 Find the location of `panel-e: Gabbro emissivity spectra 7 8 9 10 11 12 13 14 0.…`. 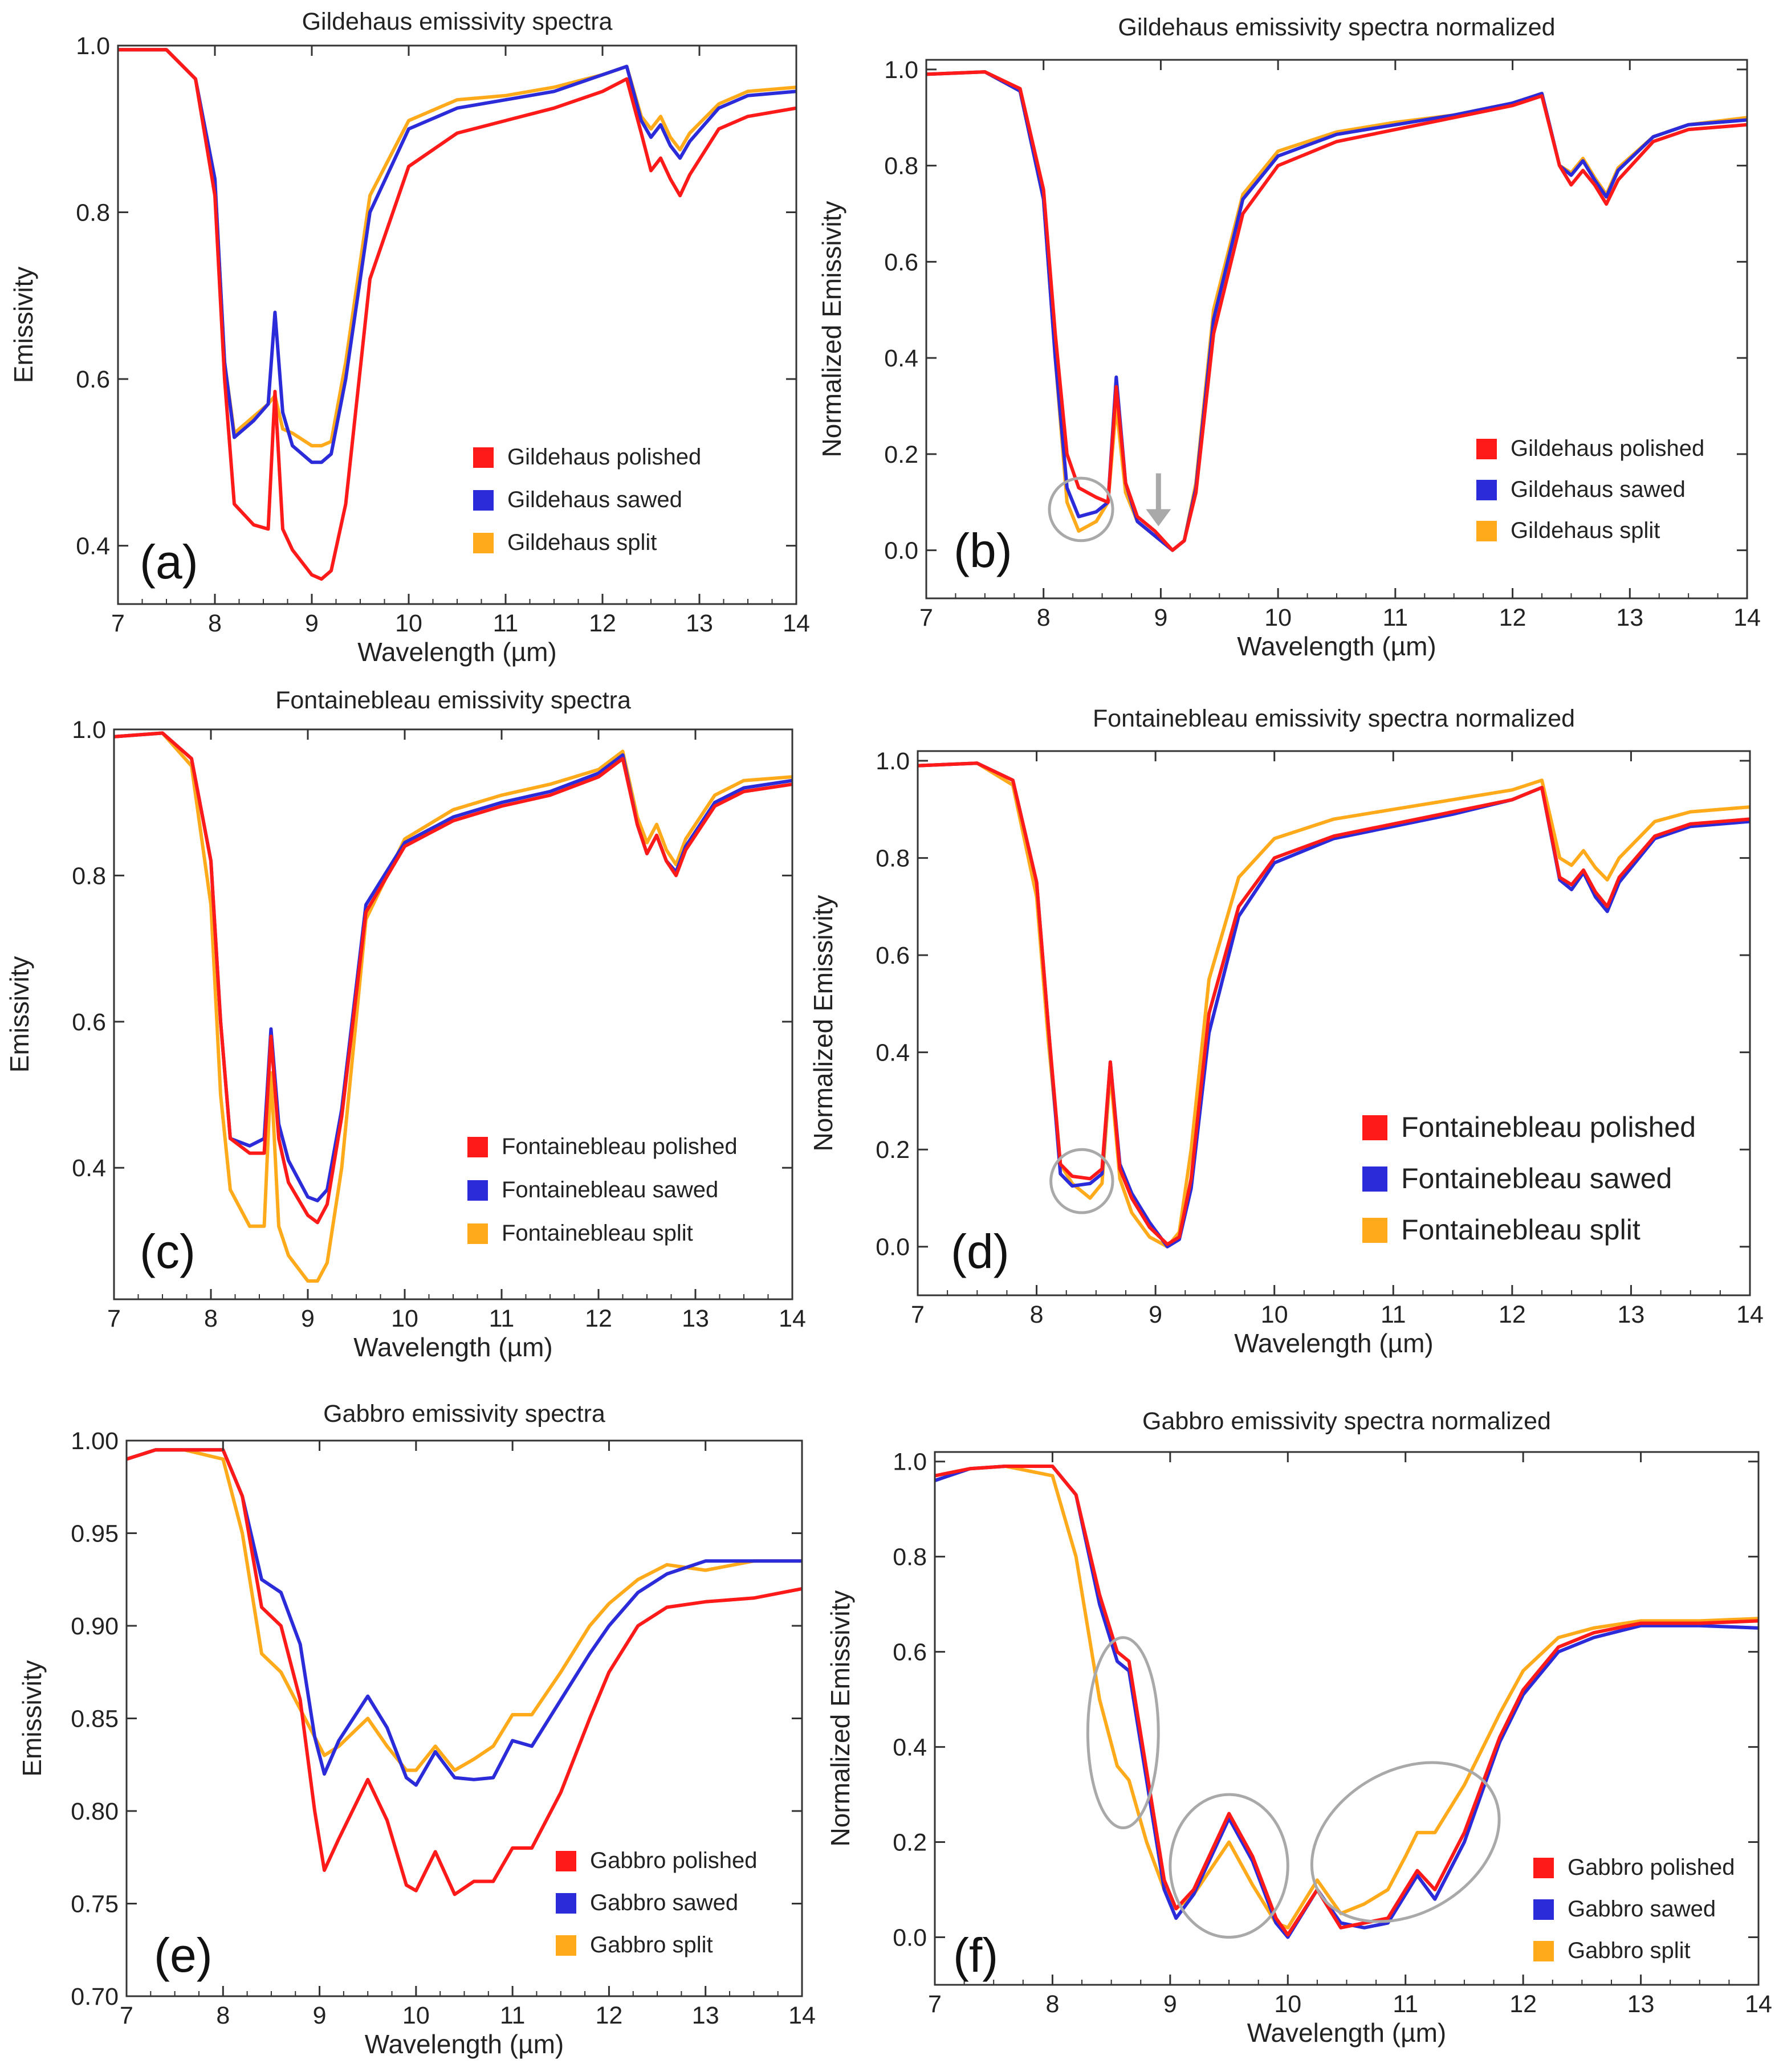

panel-e: Gabbro emissivity spectra 7 8 9 10 11 12 13 14 0.… is located at coordinates (416, 1730).